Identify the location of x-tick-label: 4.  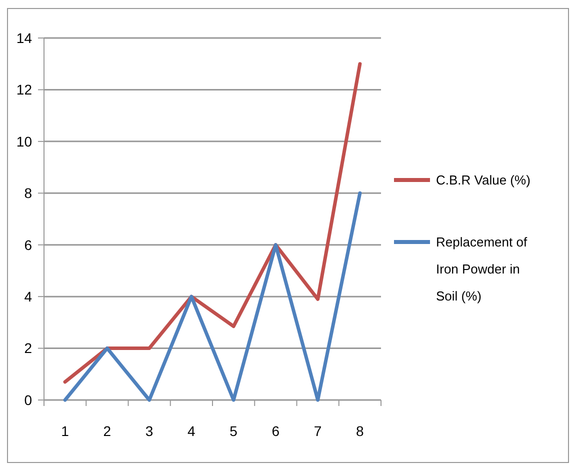
(192, 431).